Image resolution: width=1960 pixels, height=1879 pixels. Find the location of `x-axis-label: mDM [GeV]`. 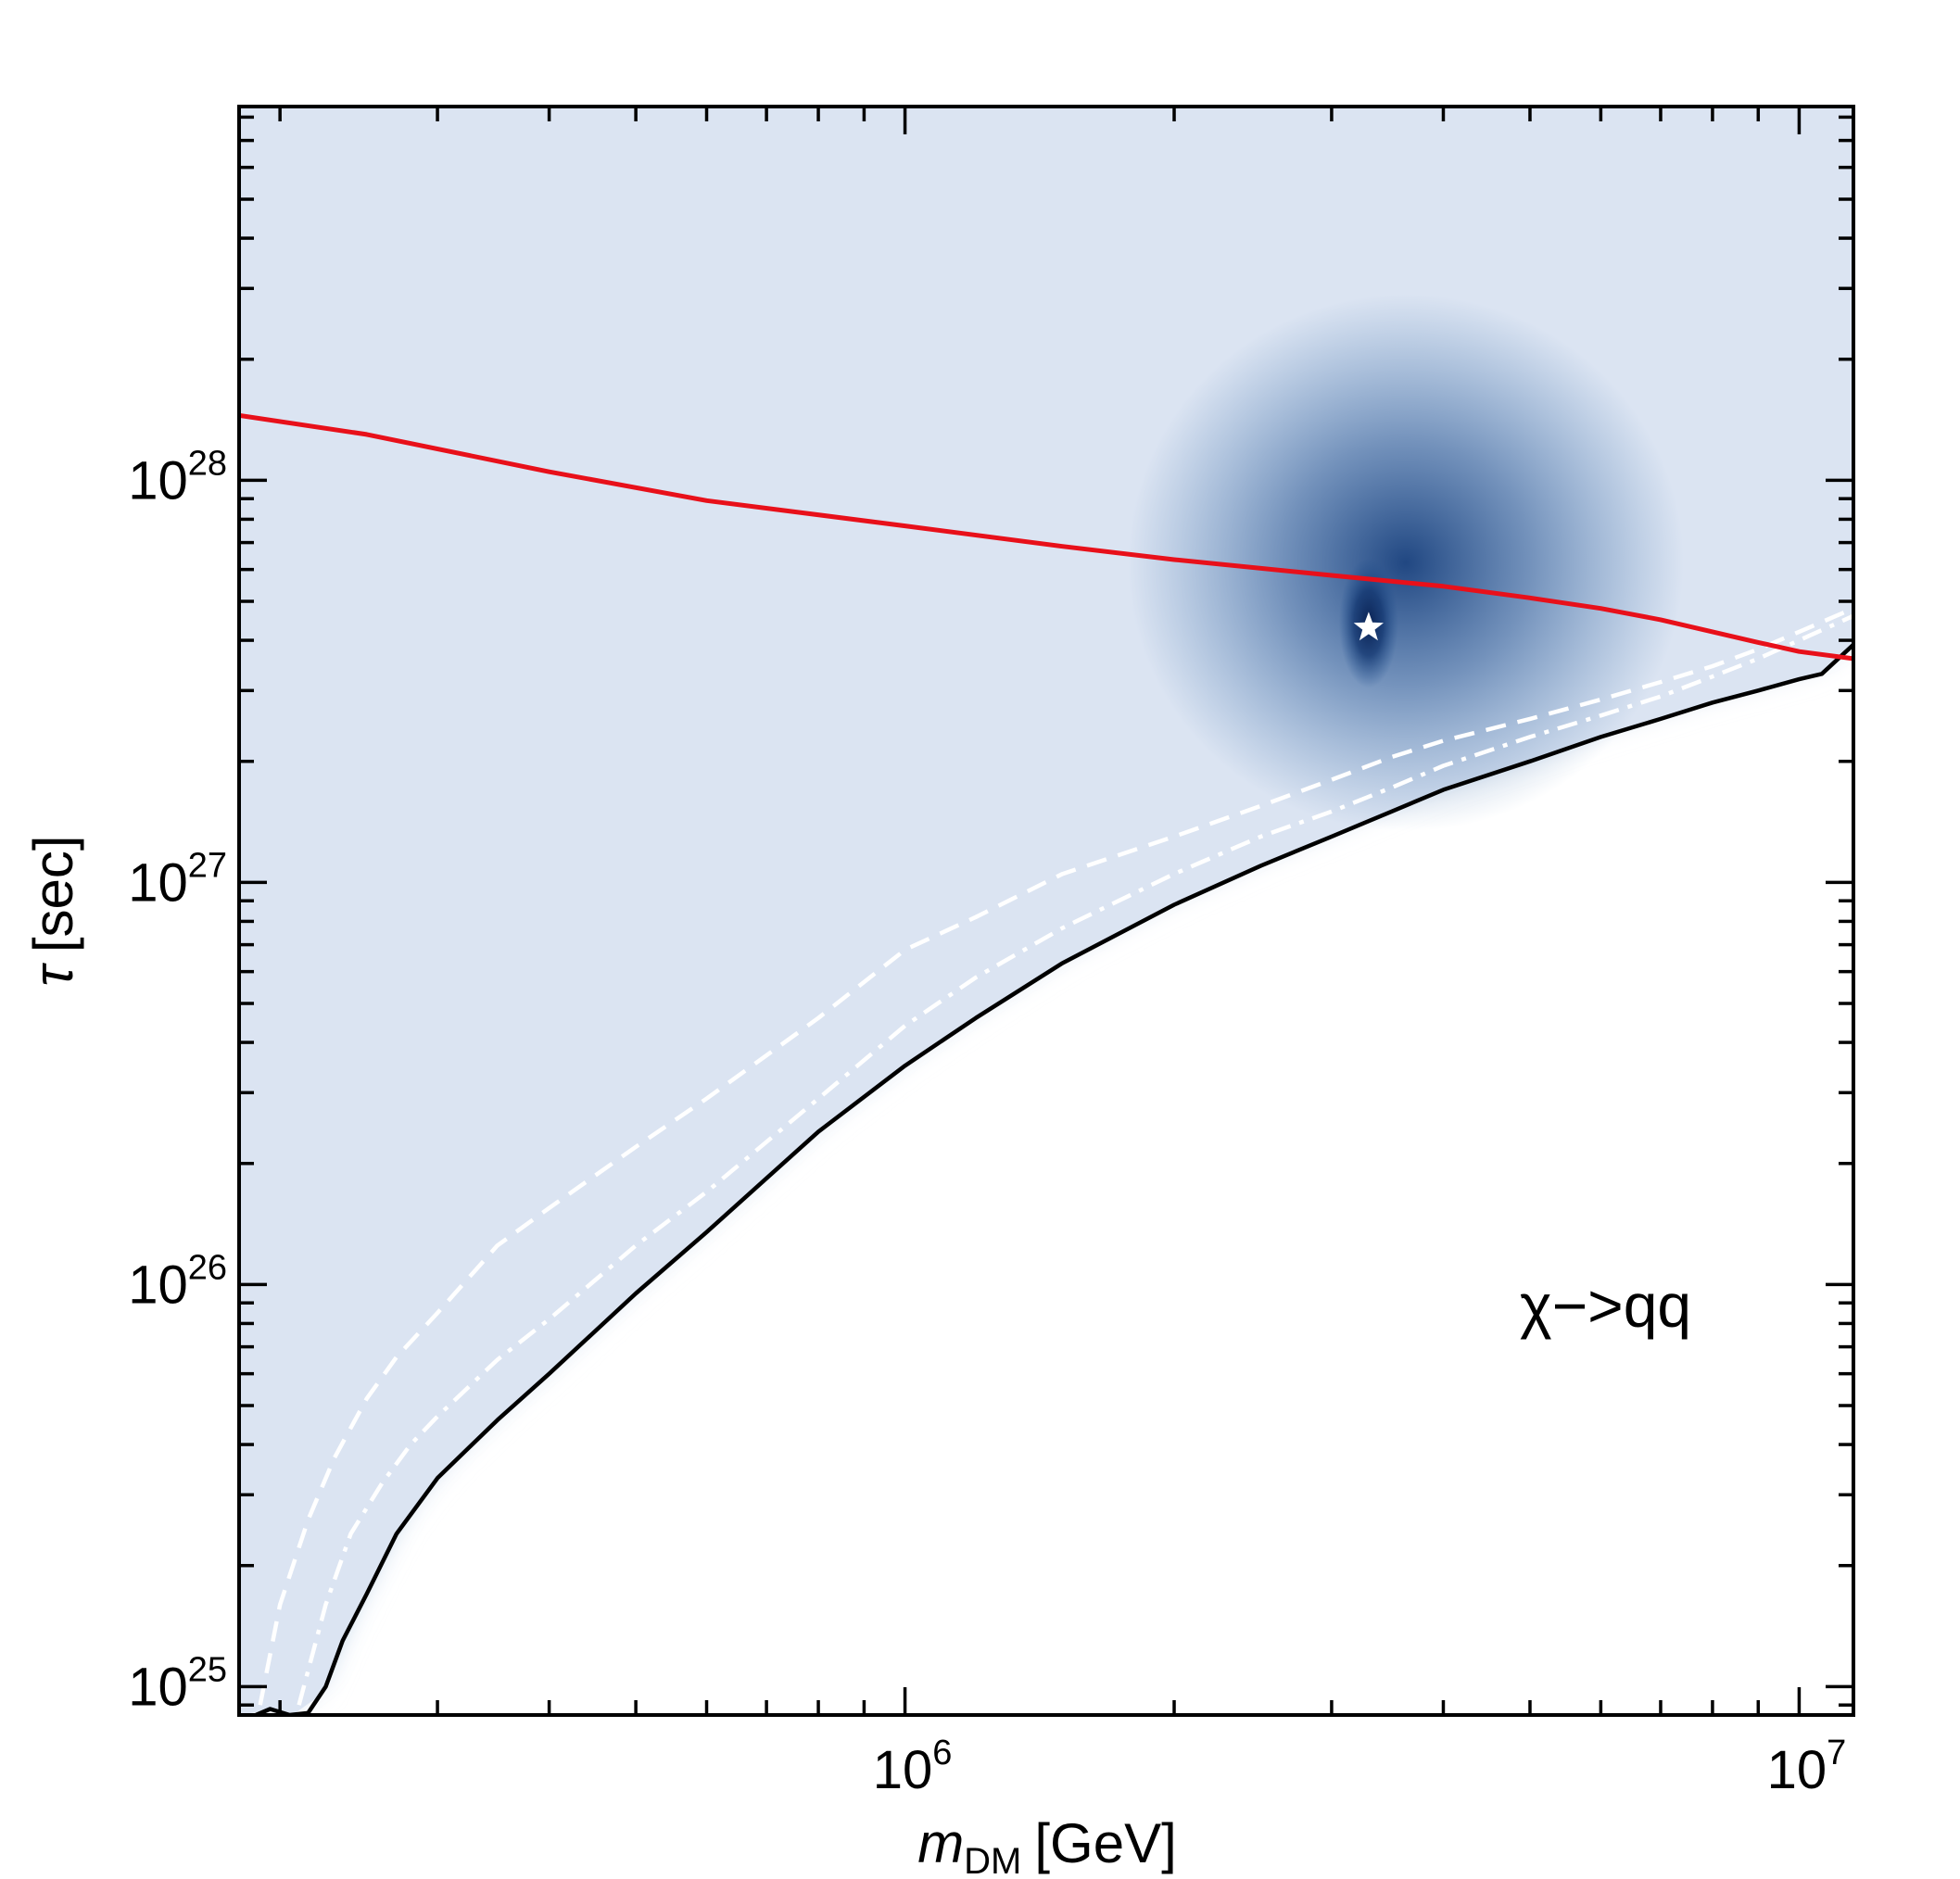

x-axis-label: mDM [GeV] is located at coordinates (1047, 1845).